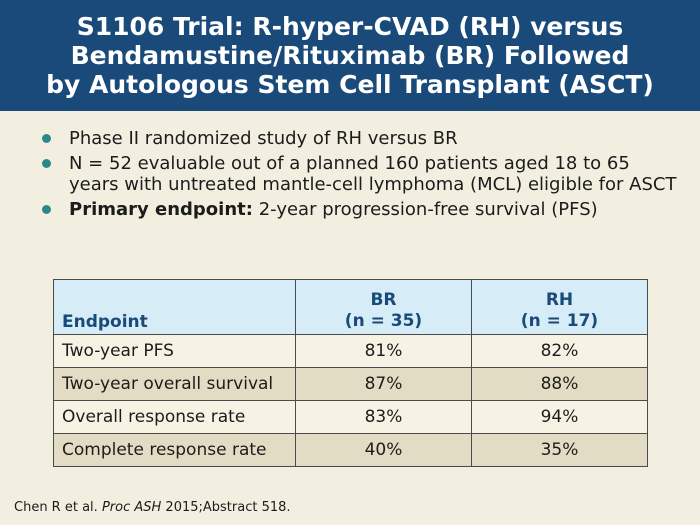 This screenshot has height=525, width=700. I want to click on row-label: Complete response rate, so click(174, 450).